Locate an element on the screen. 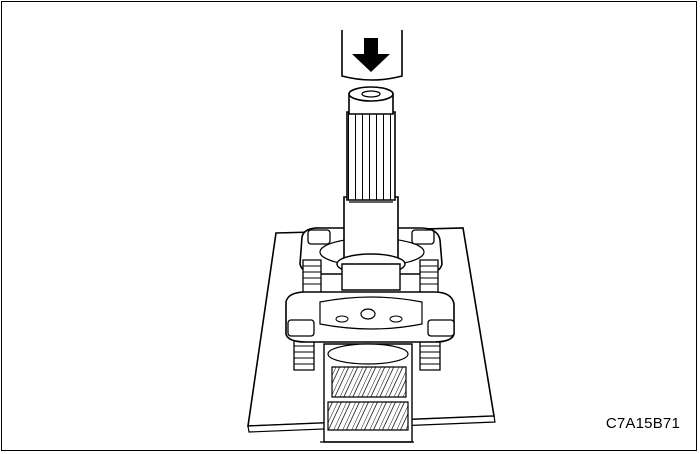  shaft is located at coordinates (371, 188).